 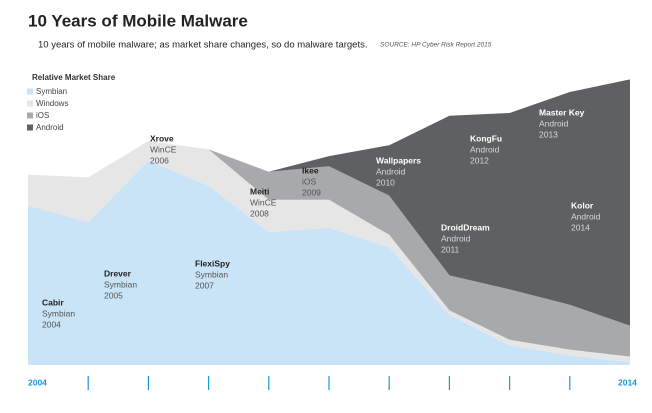 What do you see at coordinates (310, 170) in the screenshot?
I see `annotation-name: Ikee` at bounding box center [310, 170].